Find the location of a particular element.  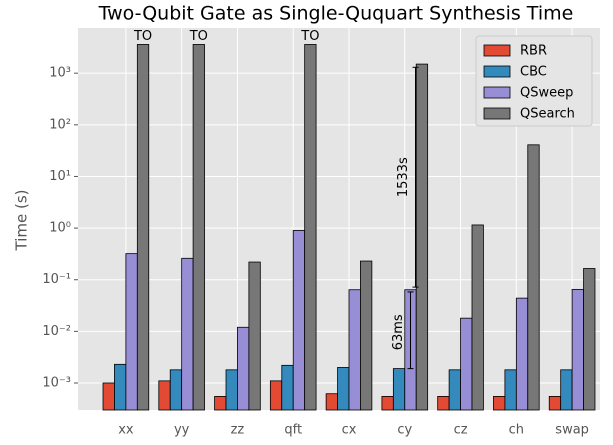

x-tick-label: cy is located at coordinates (404, 430).